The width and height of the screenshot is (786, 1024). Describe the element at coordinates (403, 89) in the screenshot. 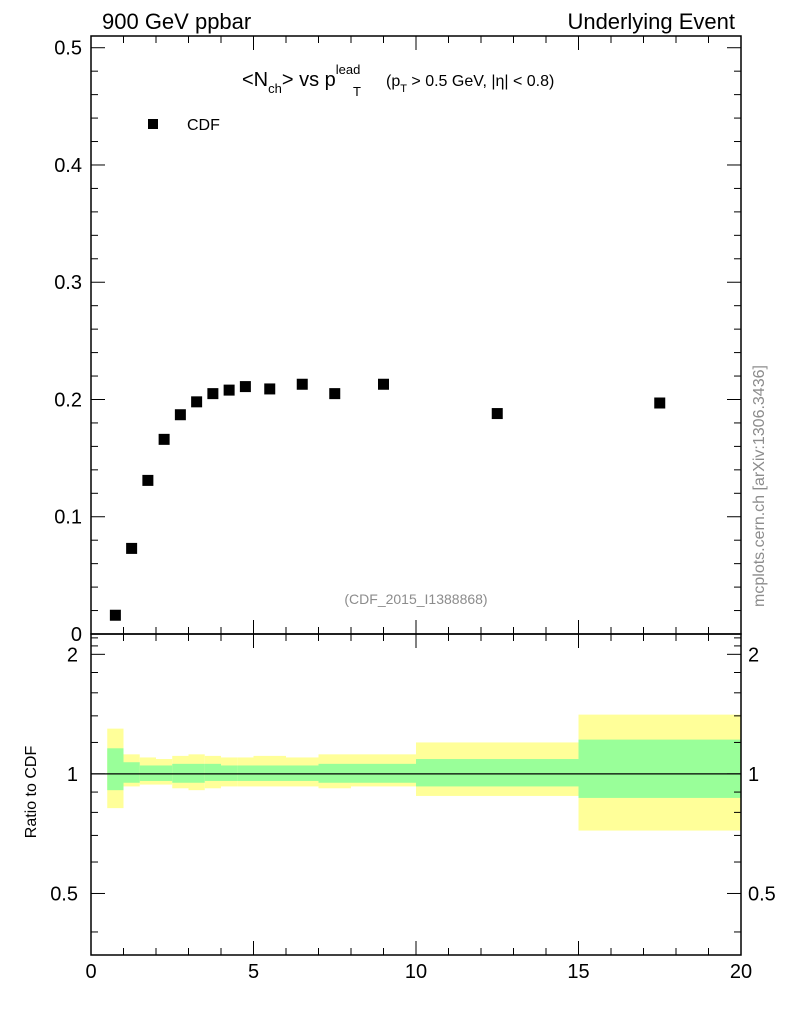

I see `title-cut-sub: T` at that location.